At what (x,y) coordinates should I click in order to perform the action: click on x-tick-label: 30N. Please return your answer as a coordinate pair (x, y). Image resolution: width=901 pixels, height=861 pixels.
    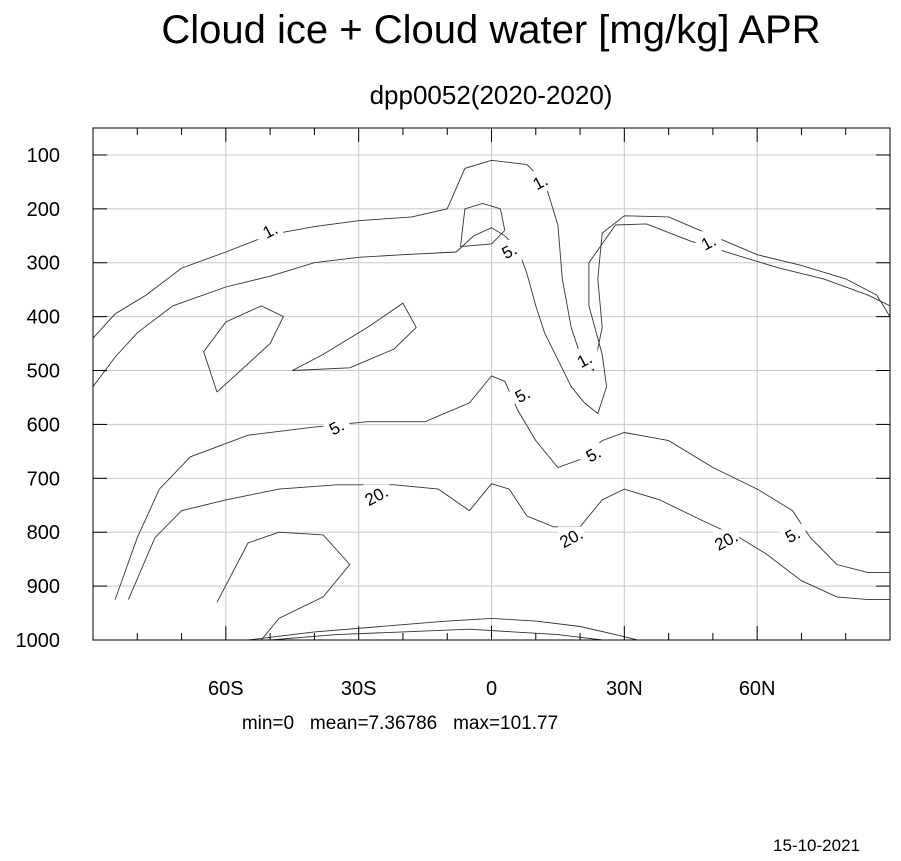
    Looking at the image, I should click on (624, 689).